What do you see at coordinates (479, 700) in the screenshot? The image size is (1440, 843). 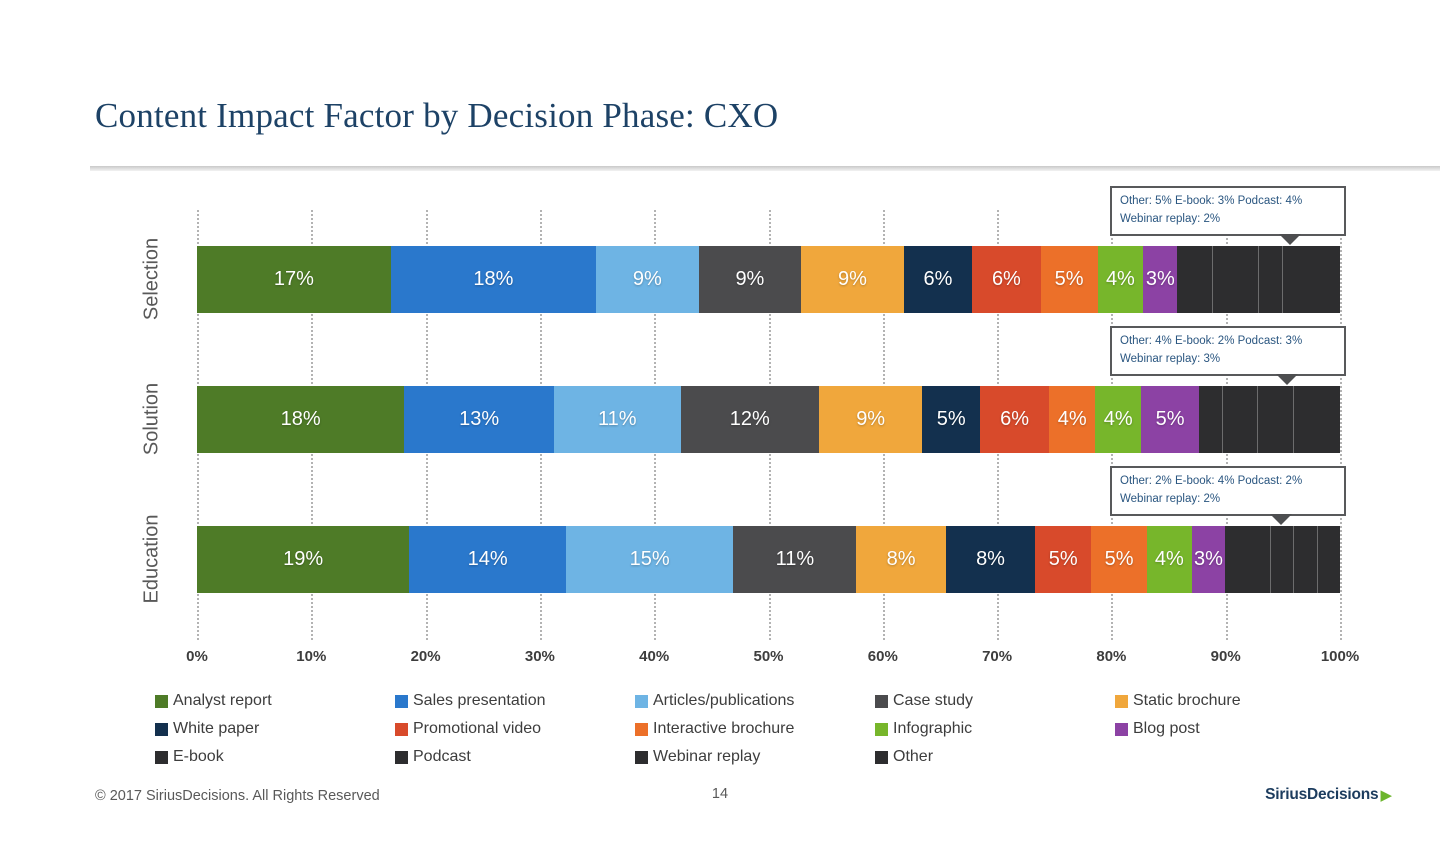 I see `legend-label: Sales presentation` at bounding box center [479, 700].